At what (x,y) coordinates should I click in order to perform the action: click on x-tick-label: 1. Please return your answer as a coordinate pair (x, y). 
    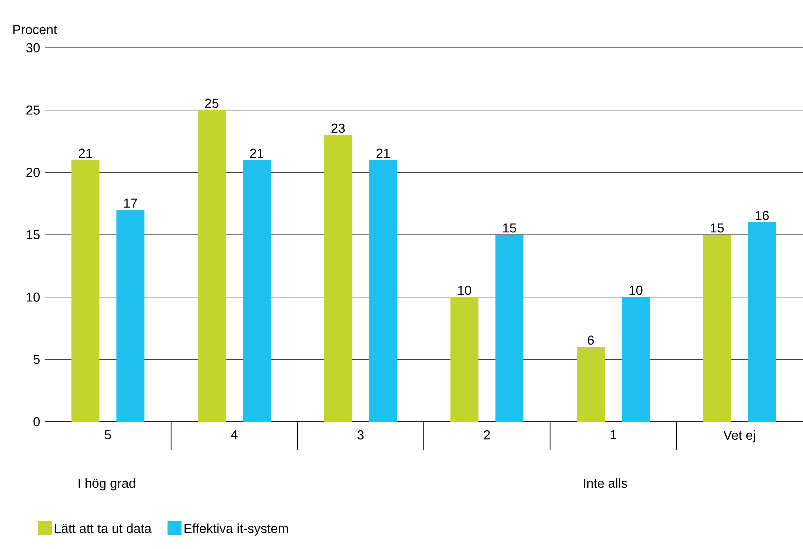
    Looking at the image, I should click on (613, 435).